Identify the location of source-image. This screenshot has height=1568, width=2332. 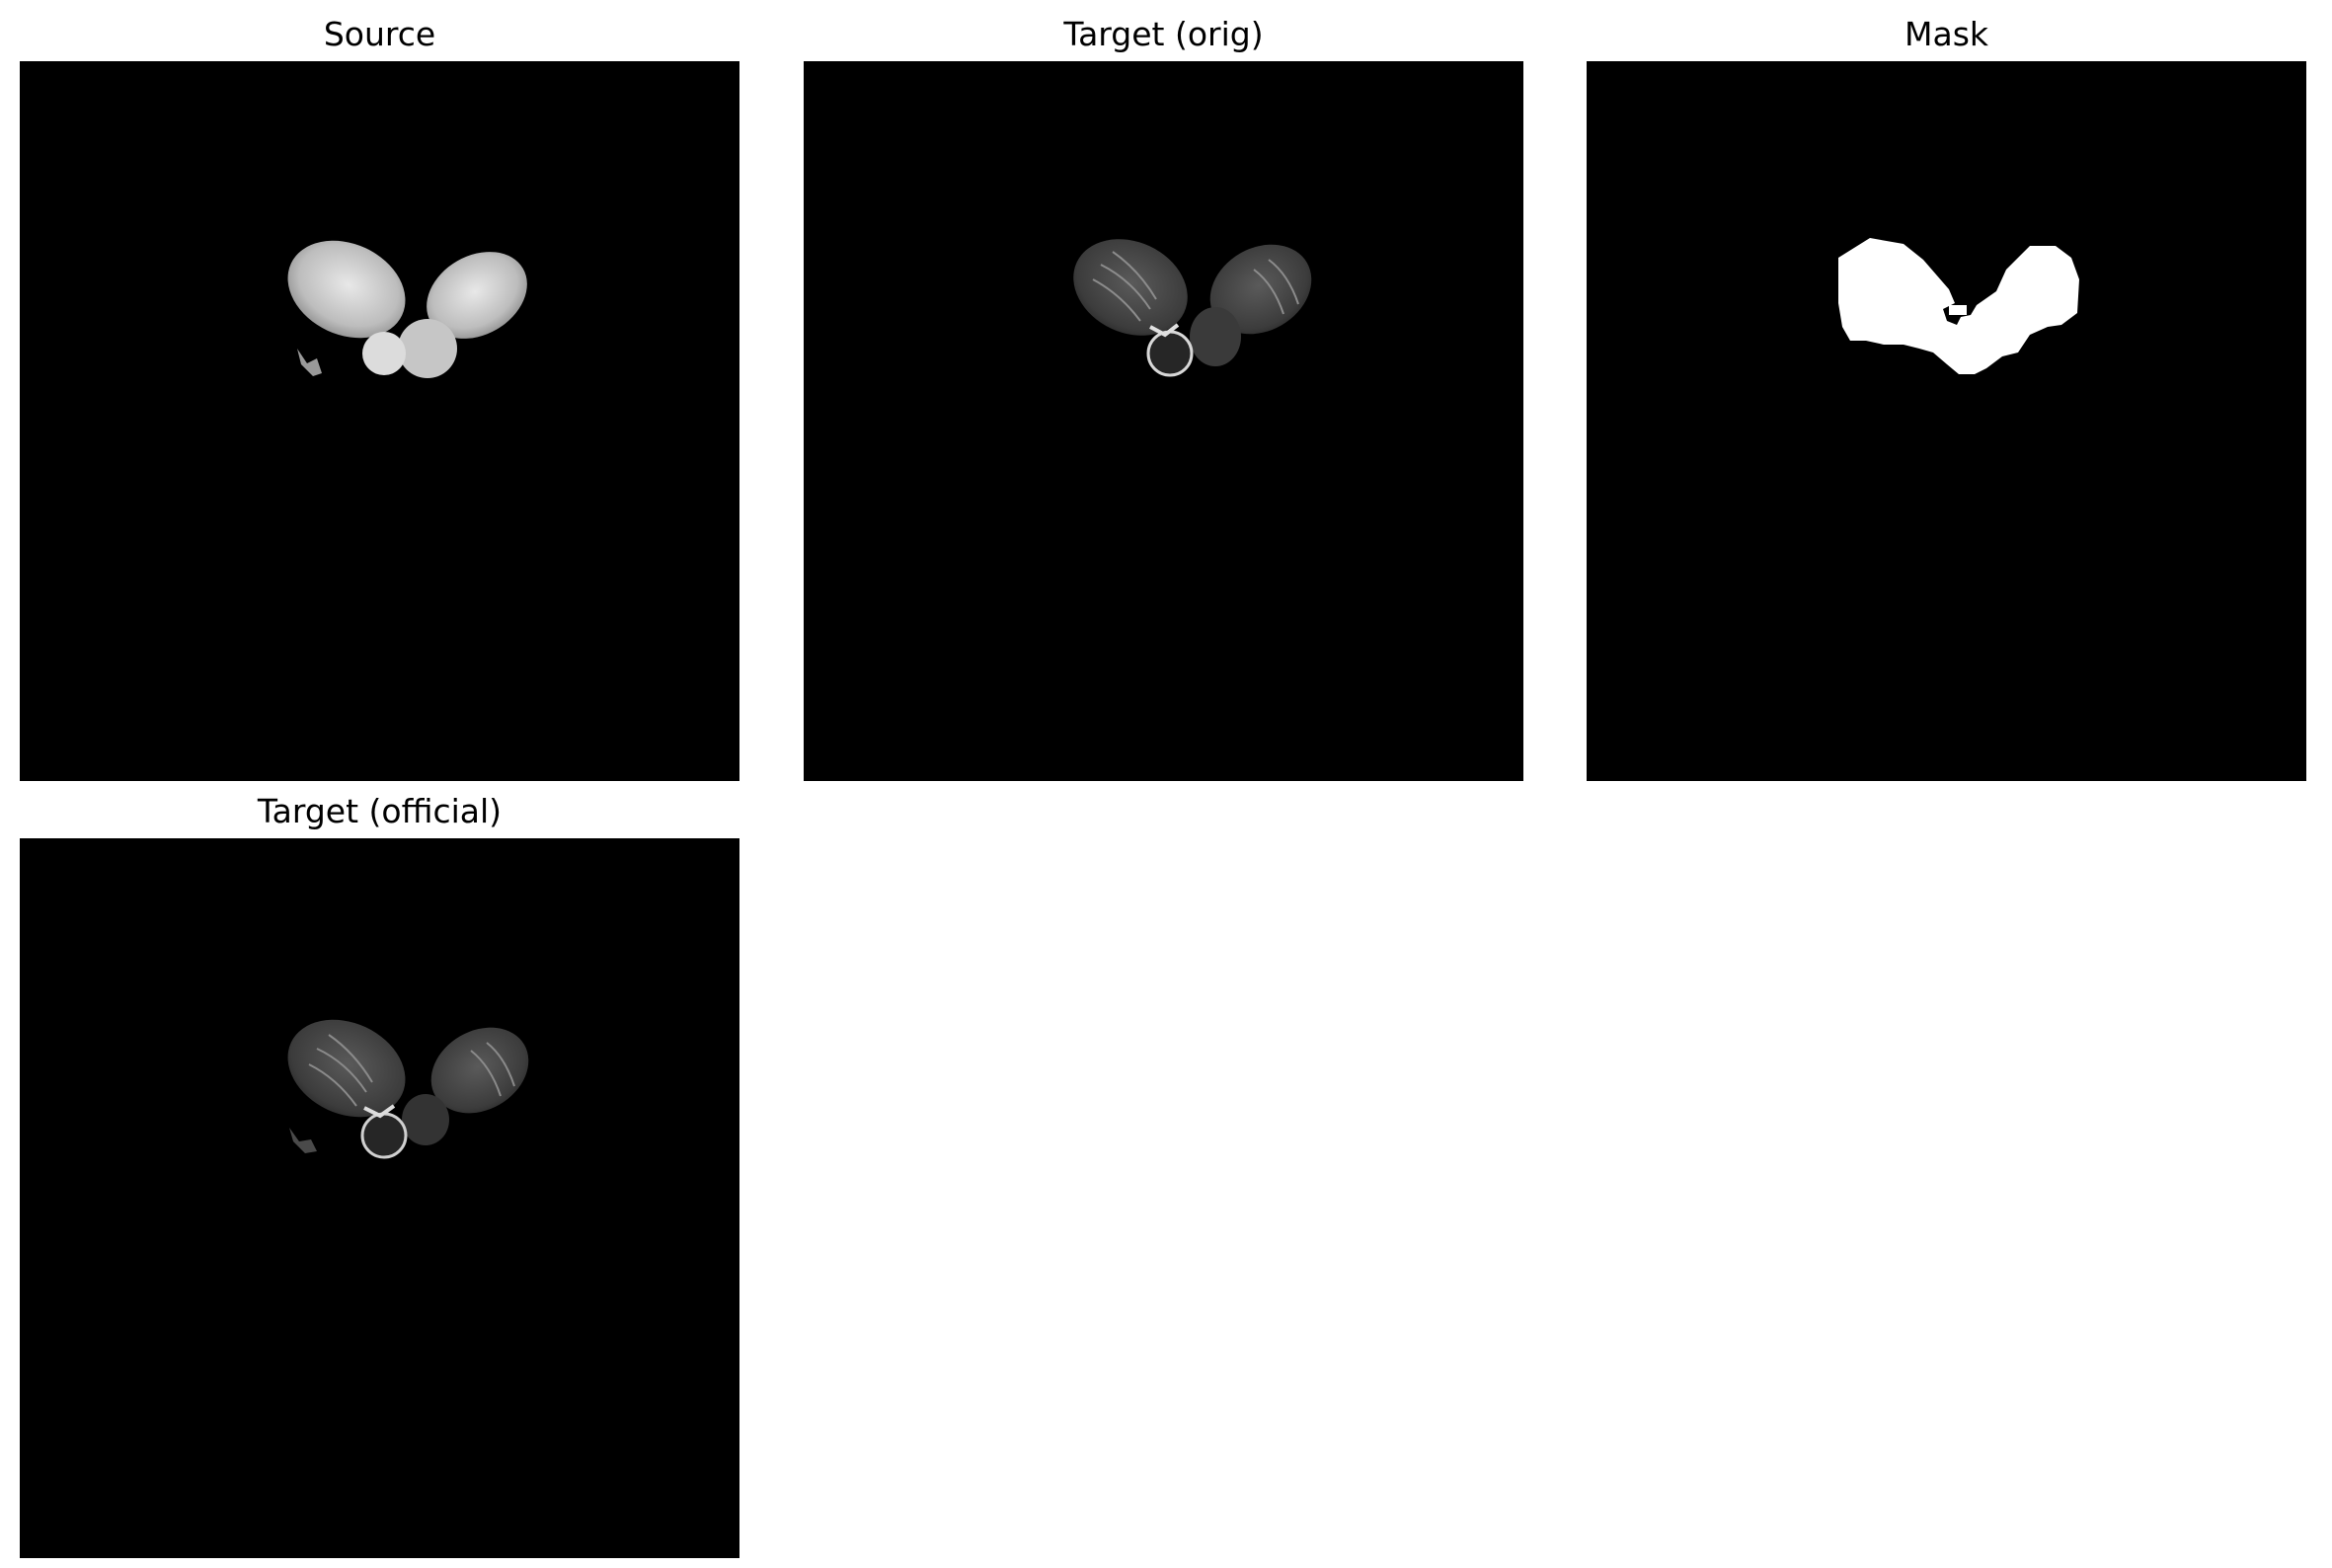
(379, 421).